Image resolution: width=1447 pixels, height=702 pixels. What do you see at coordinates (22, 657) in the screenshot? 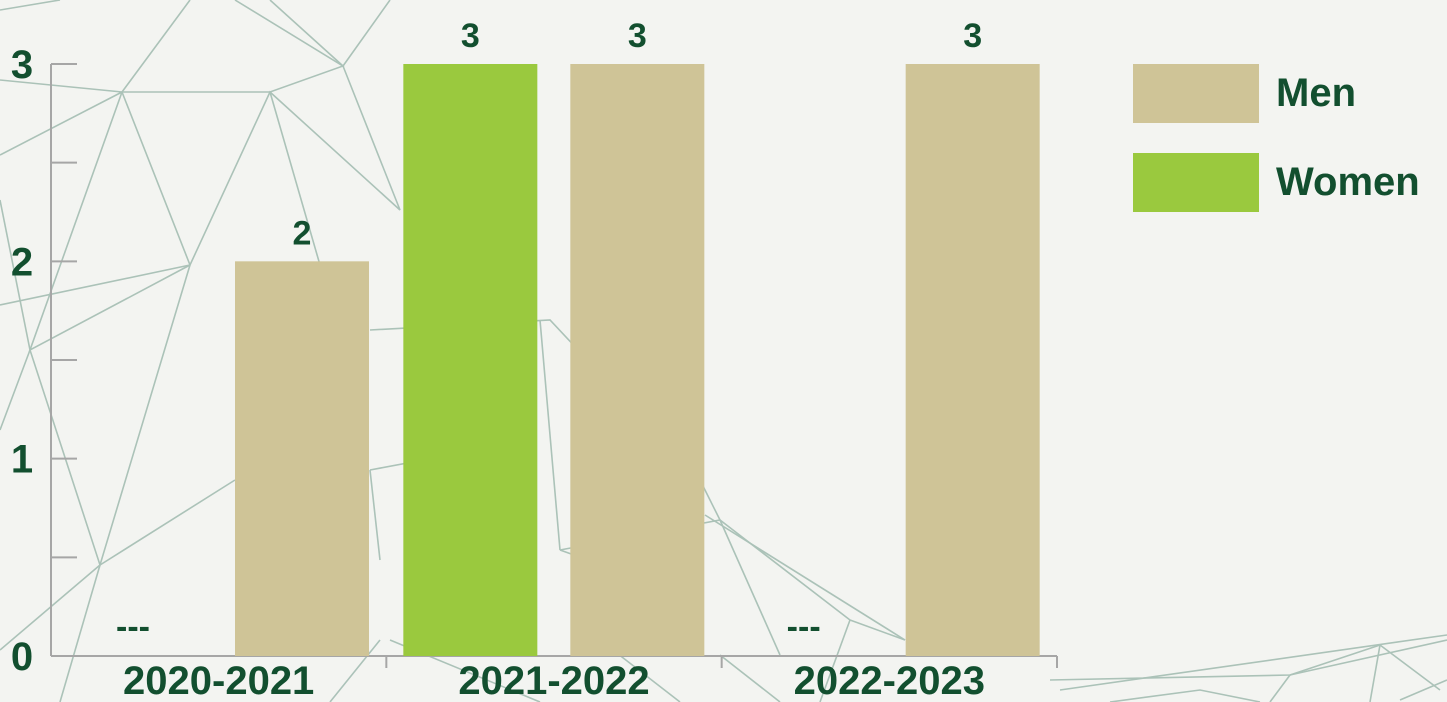
I see `y-tick-label: 0` at bounding box center [22, 657].